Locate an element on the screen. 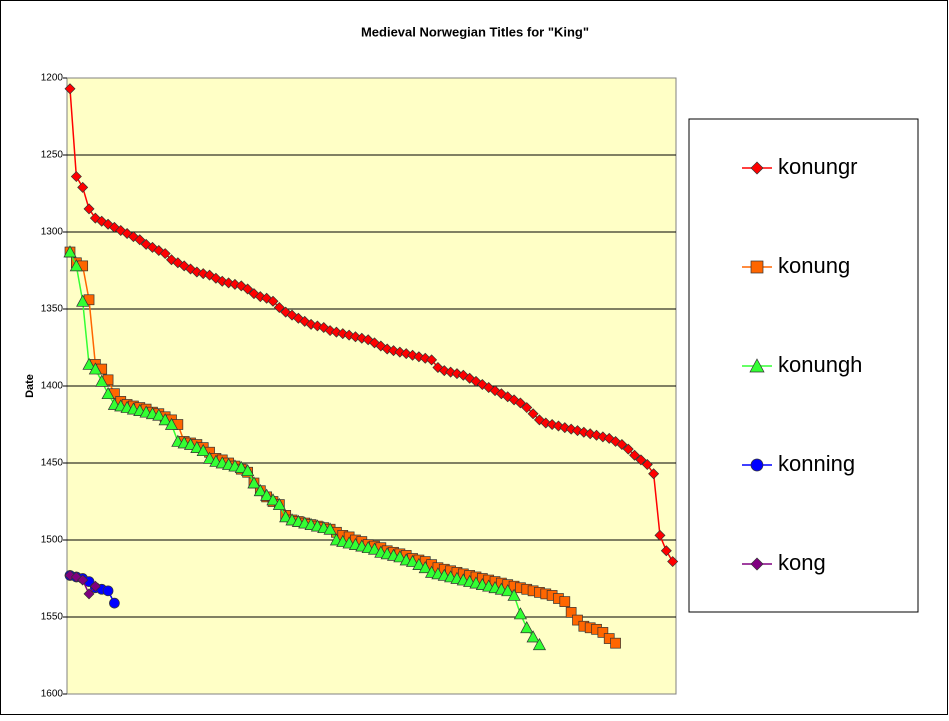 The width and height of the screenshot is (949, 721). y-tick-label: 1250 is located at coordinates (52, 155).